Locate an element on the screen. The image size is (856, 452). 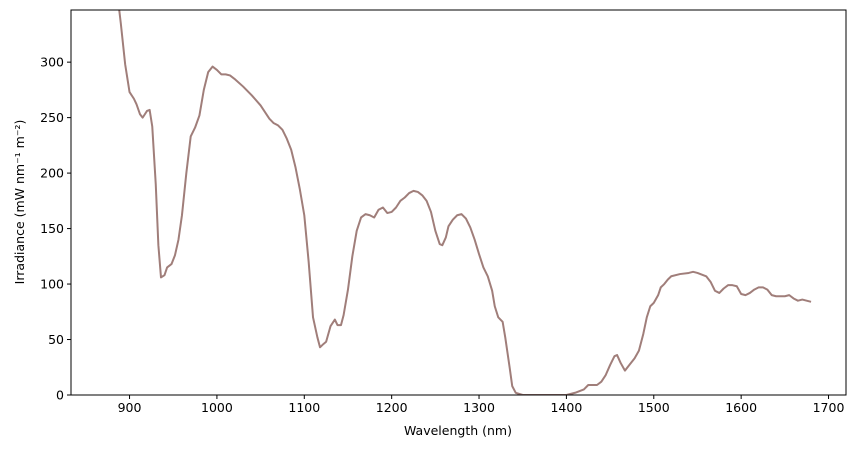
x-tick-label: 900 is located at coordinates (130, 407).